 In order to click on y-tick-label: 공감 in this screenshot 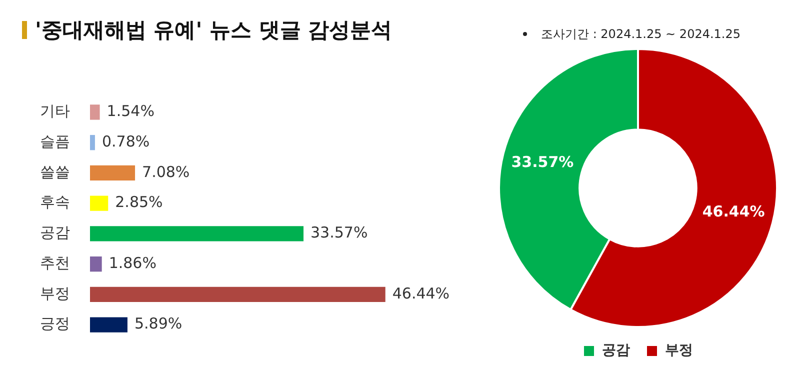, I will do `click(55, 233)`.